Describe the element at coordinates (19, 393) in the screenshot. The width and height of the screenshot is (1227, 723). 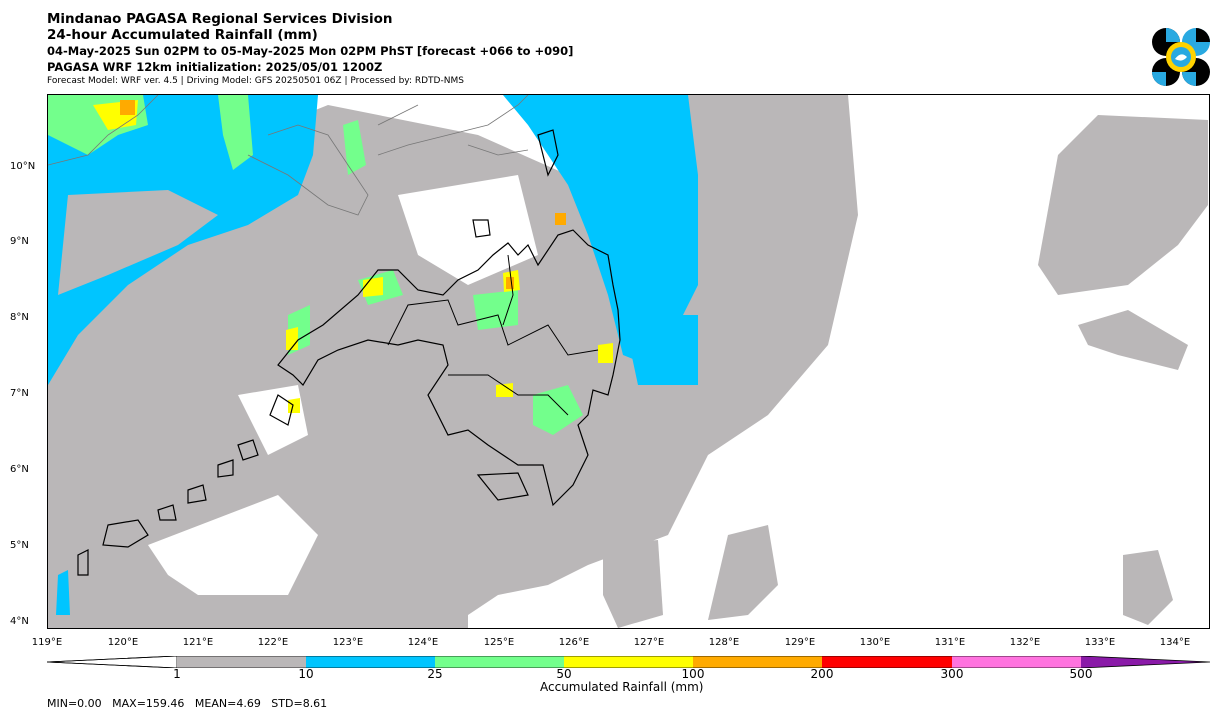
I see `lat-label: 7°N` at that location.